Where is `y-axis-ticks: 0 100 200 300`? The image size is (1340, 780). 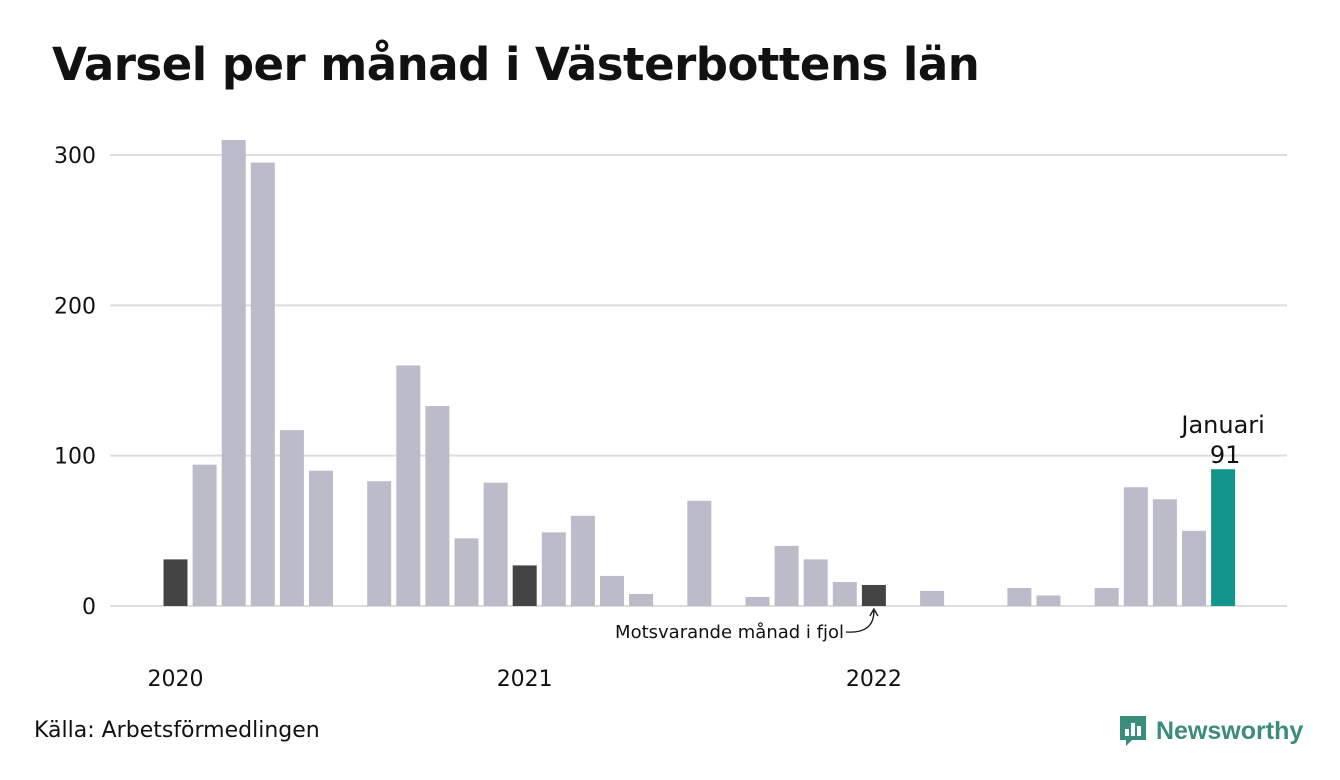 y-axis-ticks: 0 100 200 300 is located at coordinates (75, 382).